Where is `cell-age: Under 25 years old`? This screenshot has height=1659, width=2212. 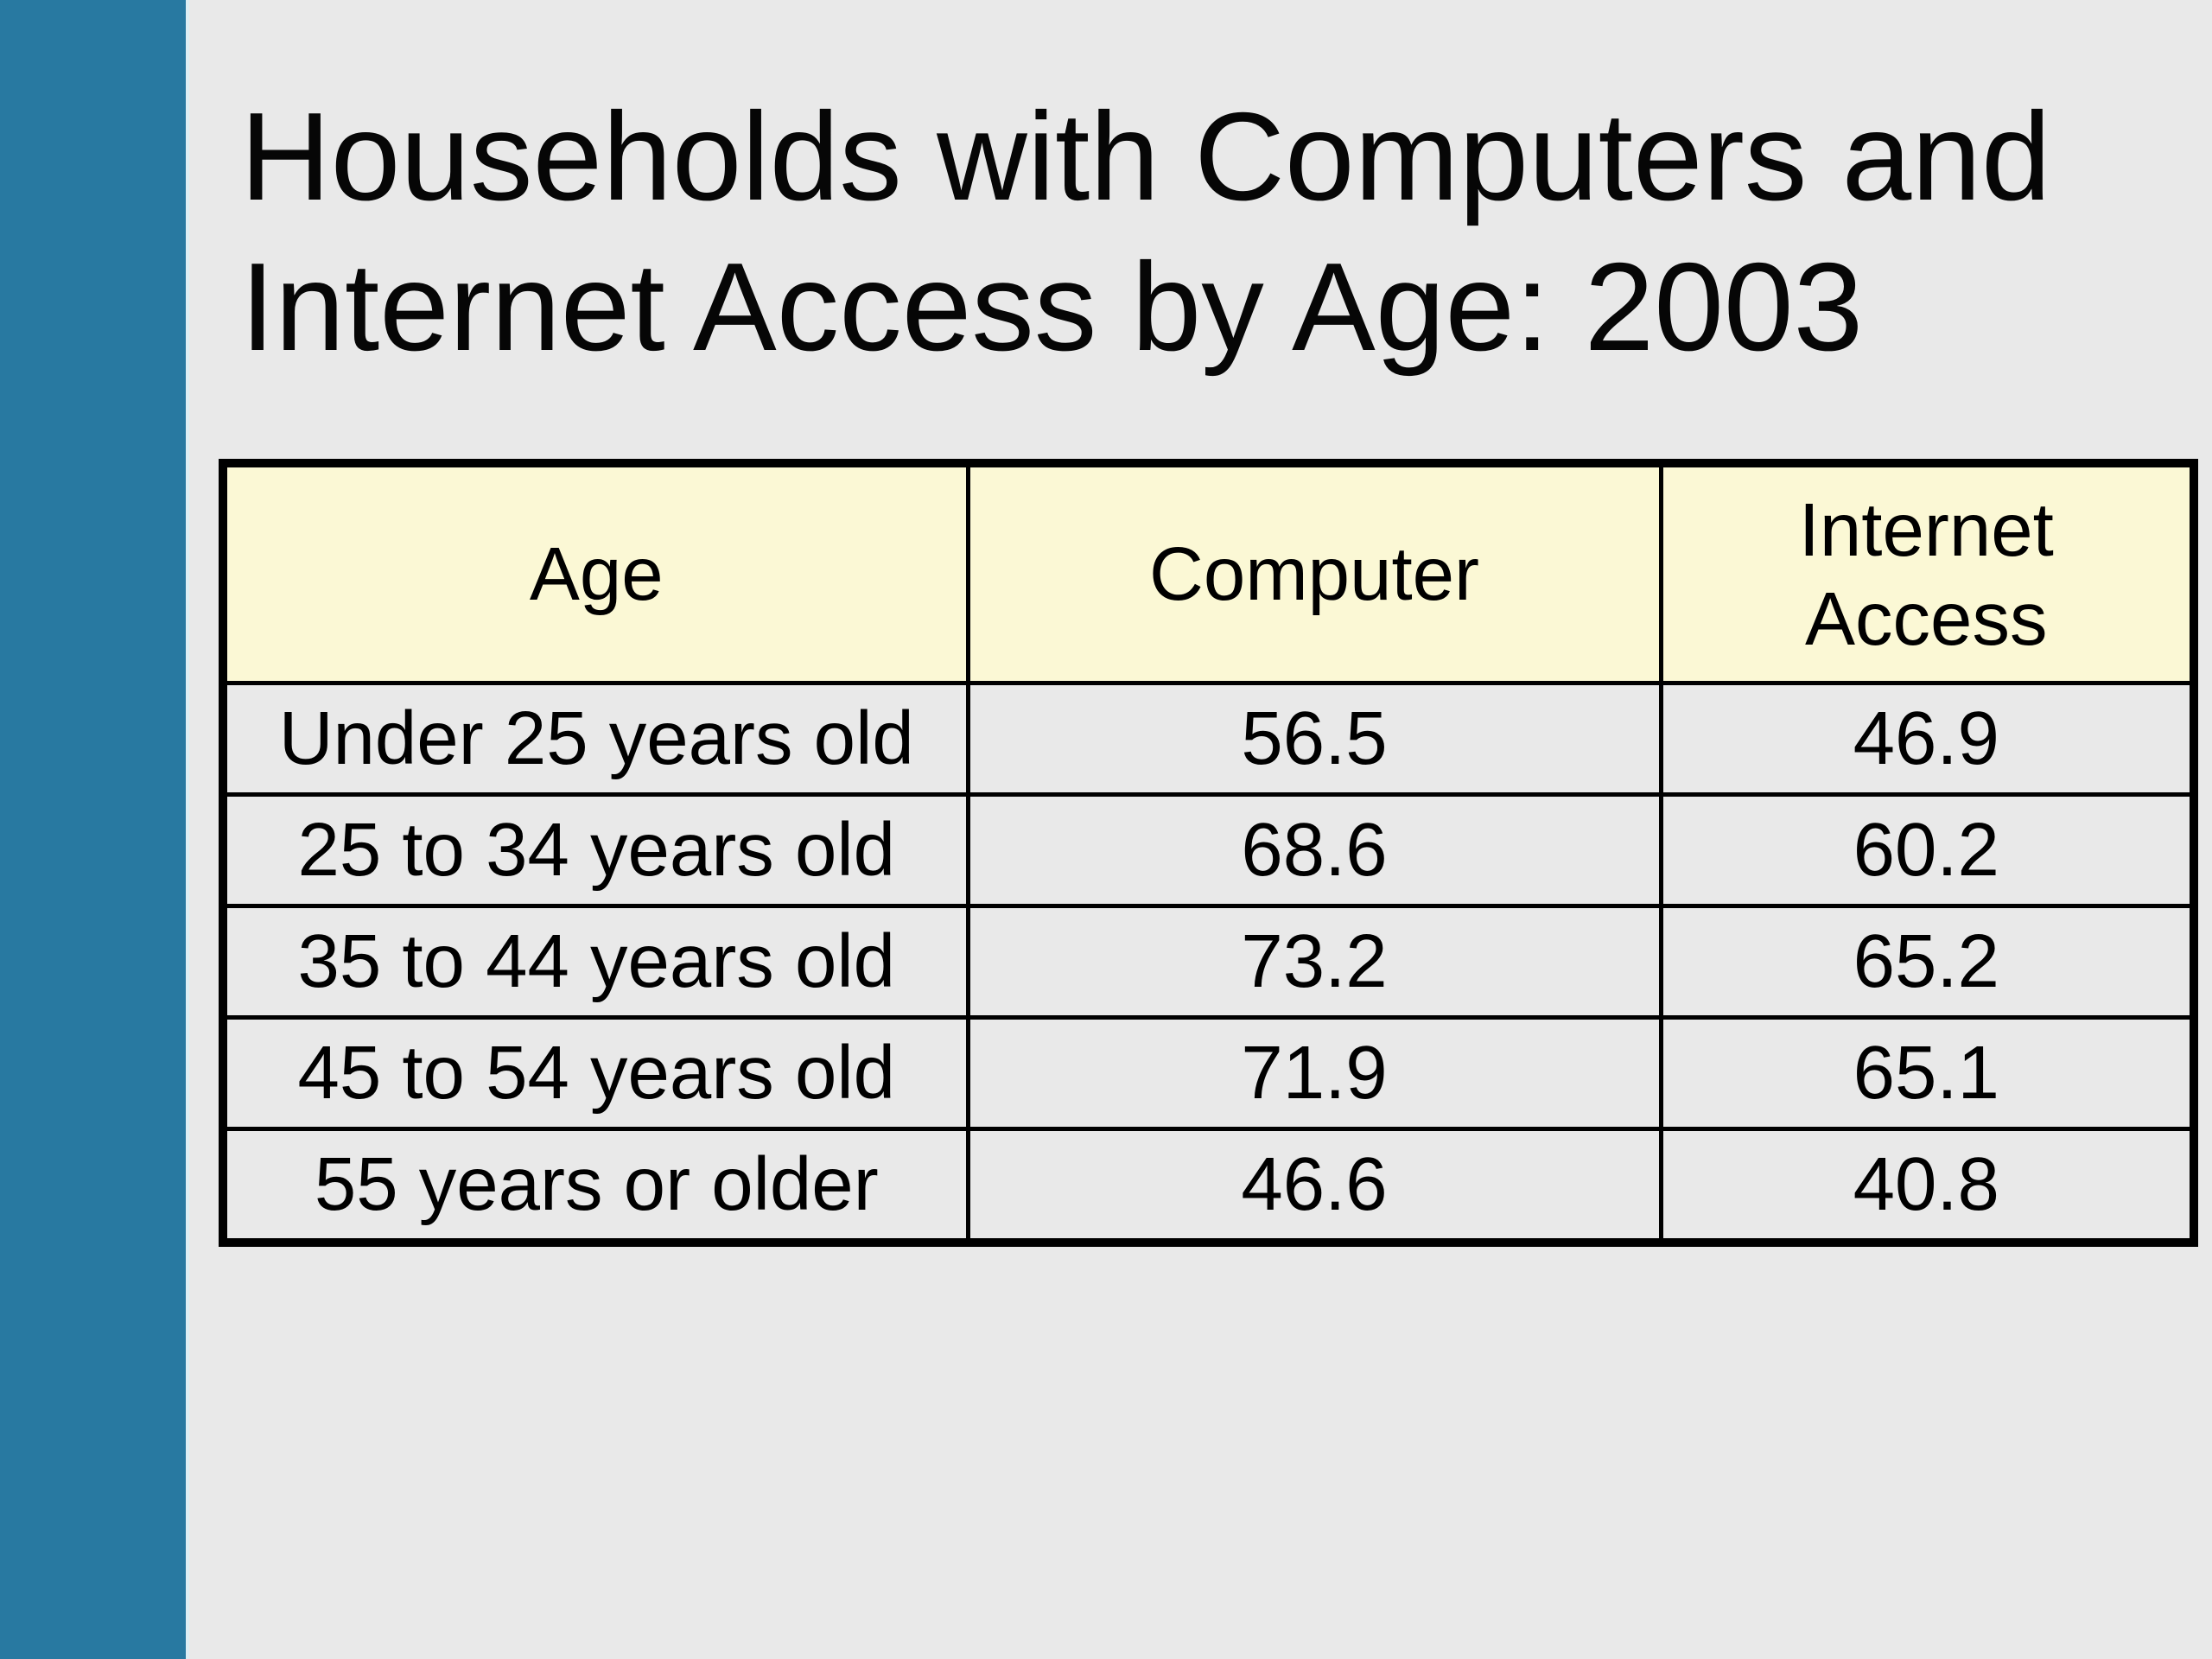 cell-age: Under 25 years old is located at coordinates (595, 739).